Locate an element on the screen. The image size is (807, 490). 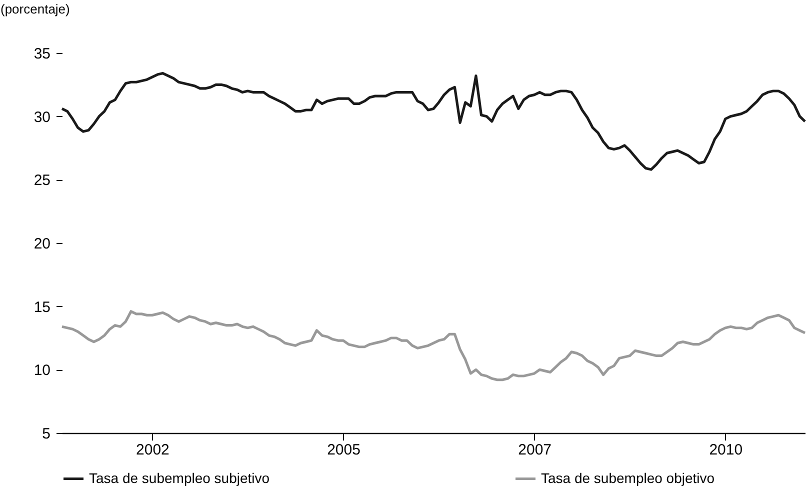
y-tick-label: 30 is located at coordinates (42, 117).